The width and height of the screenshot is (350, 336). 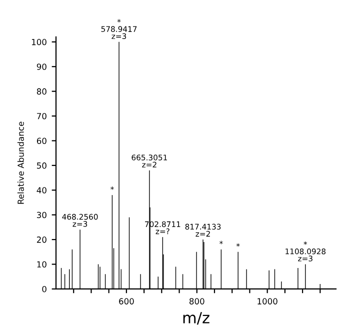 What do you see at coordinates (39, 42) in the screenshot?
I see `y-tick-label: 100` at bounding box center [39, 42].